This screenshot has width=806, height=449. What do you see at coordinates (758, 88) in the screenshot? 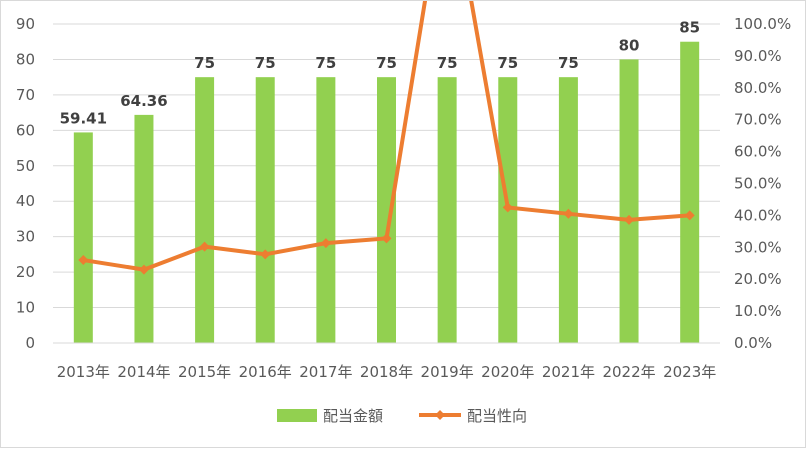
I see `y-right-tick-label: 80.0%` at bounding box center [758, 88].